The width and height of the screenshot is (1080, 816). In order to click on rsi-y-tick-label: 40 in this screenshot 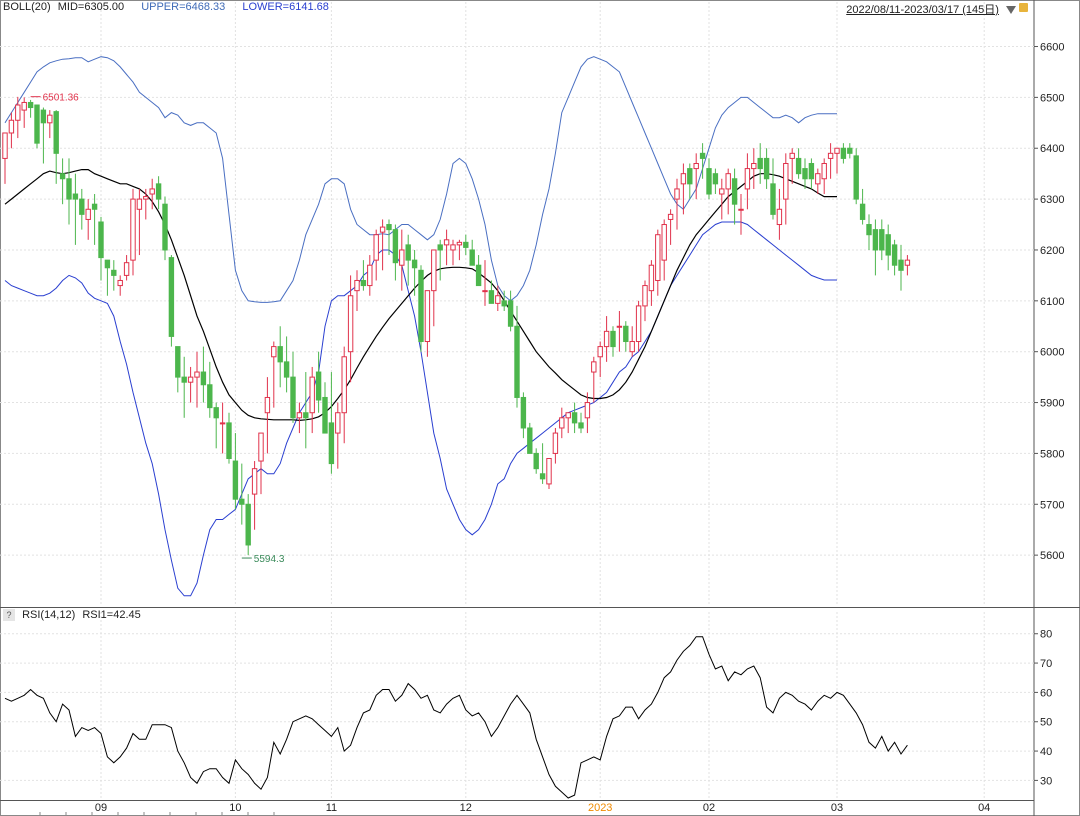, I will do `click(1046, 752)`.